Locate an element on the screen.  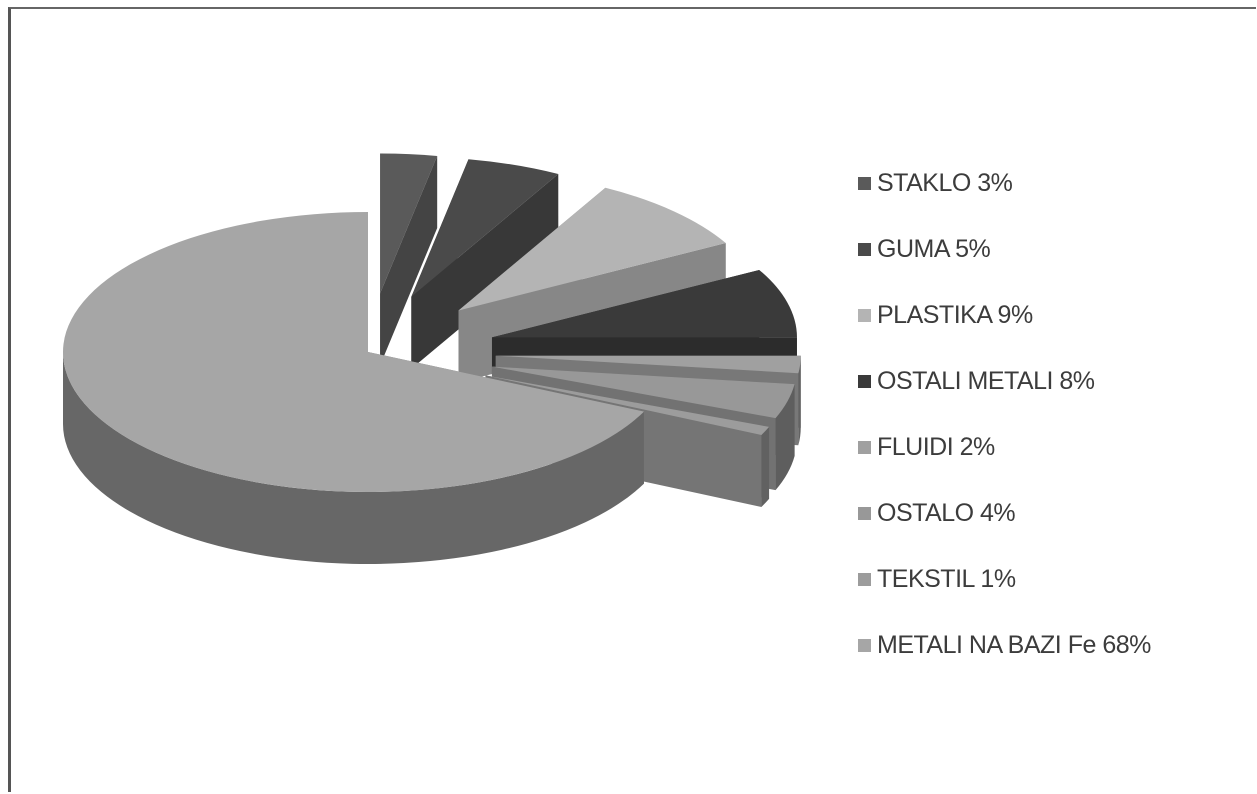
legend-item-tekstil: TEKSTIL 1% is located at coordinates (1004, 579).